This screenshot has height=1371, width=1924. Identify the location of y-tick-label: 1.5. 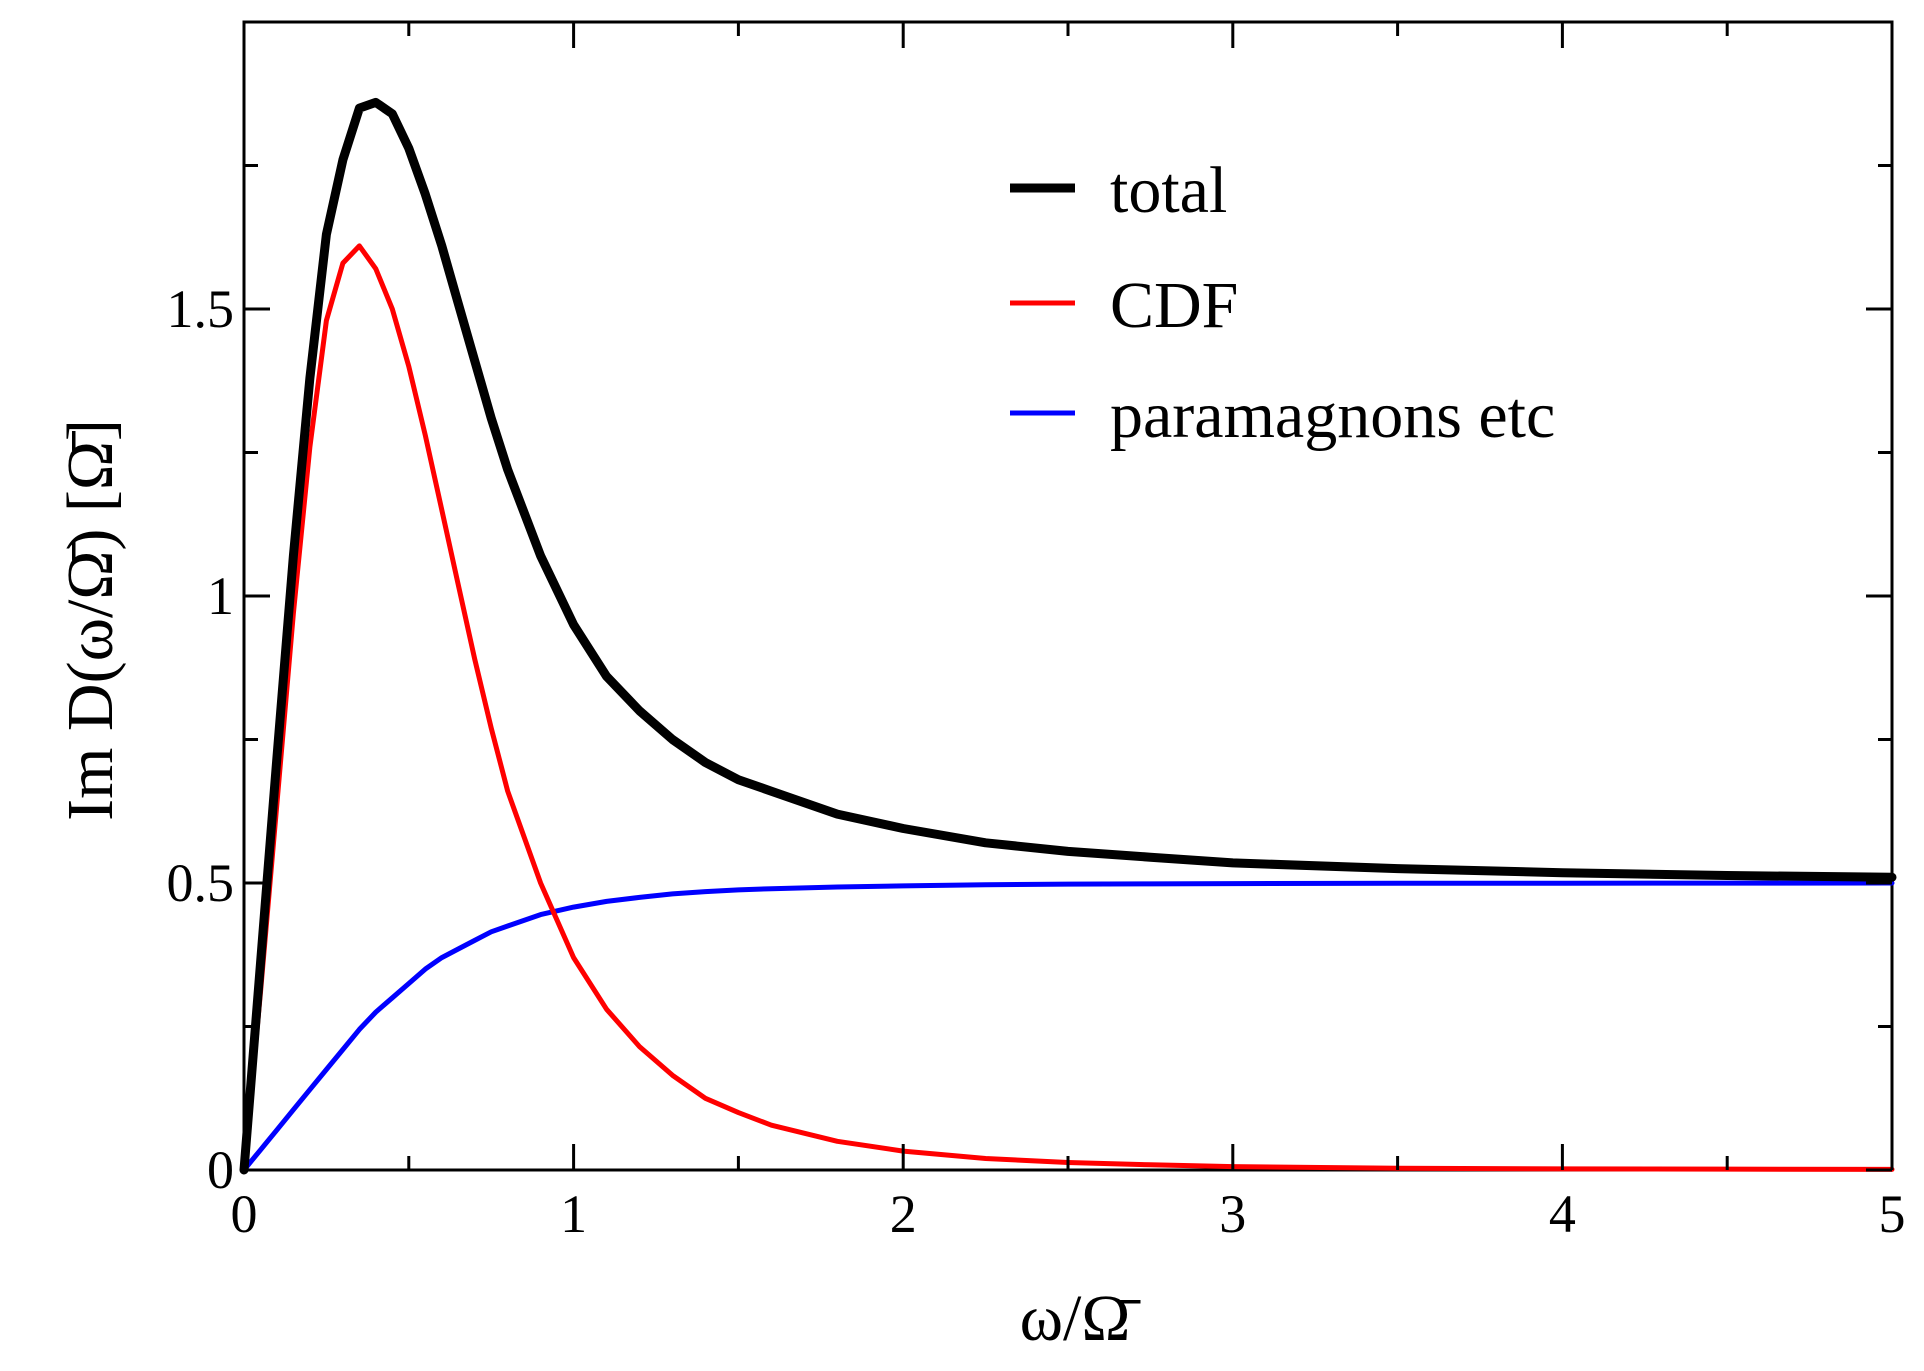
(201, 309).